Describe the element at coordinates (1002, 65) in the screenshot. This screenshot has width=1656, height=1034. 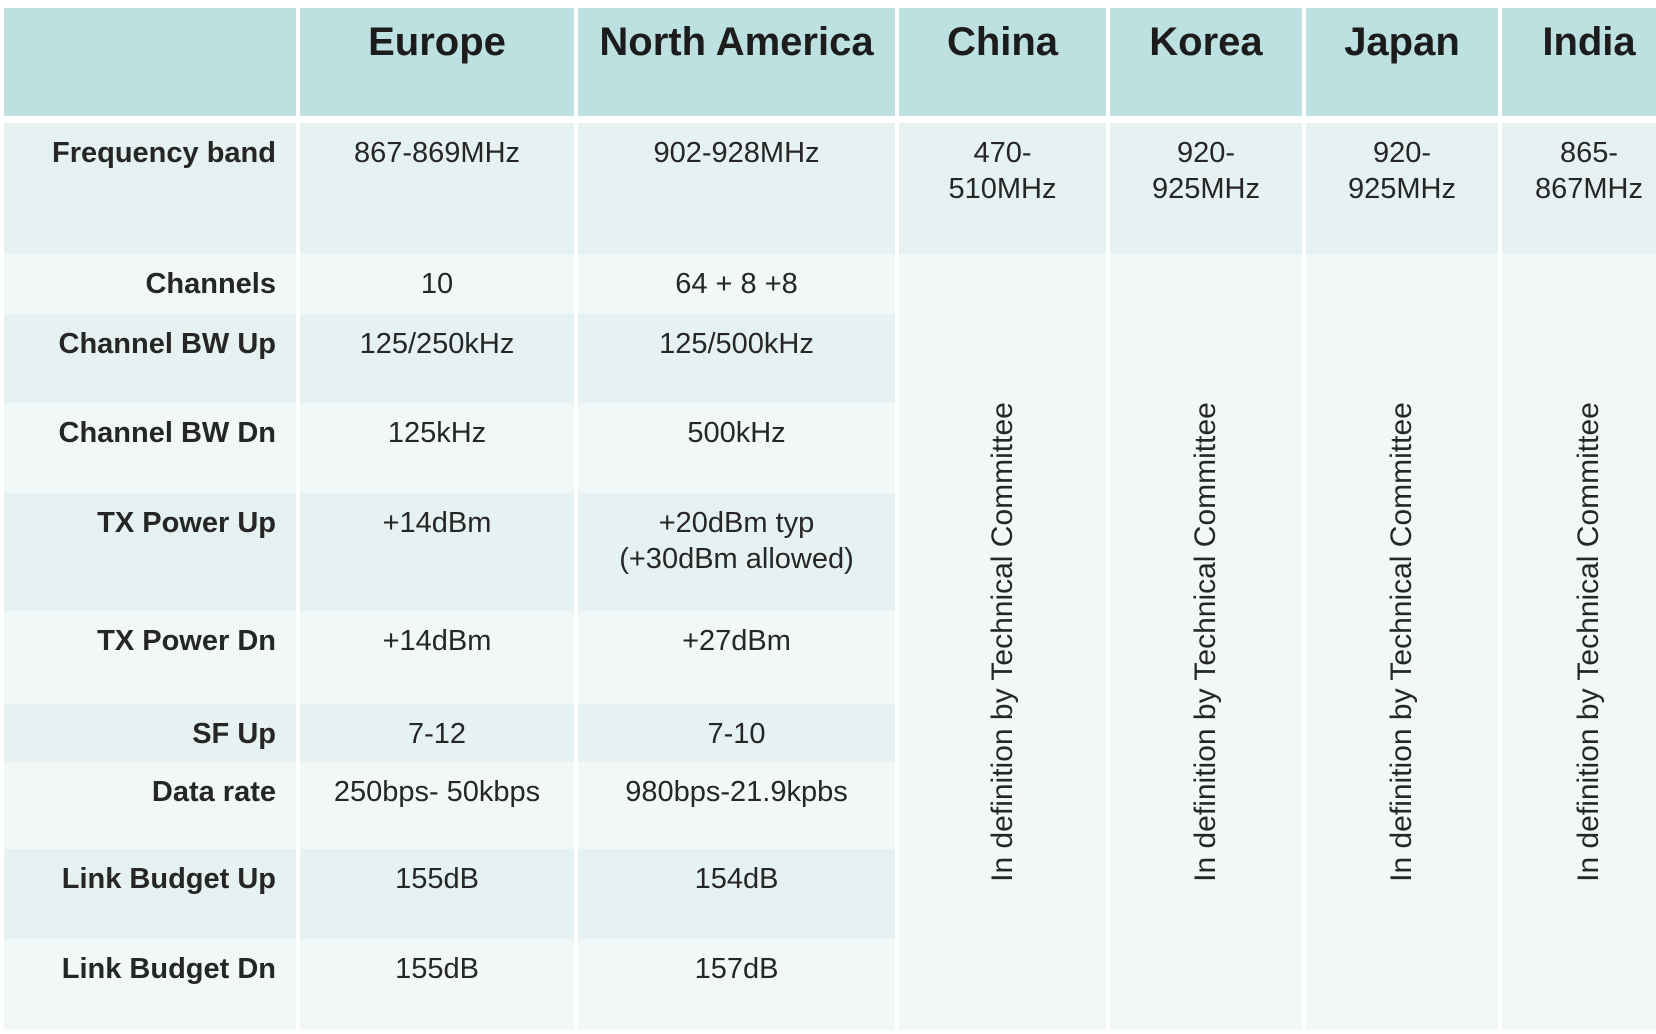
I see `column-header-china: China` at that location.